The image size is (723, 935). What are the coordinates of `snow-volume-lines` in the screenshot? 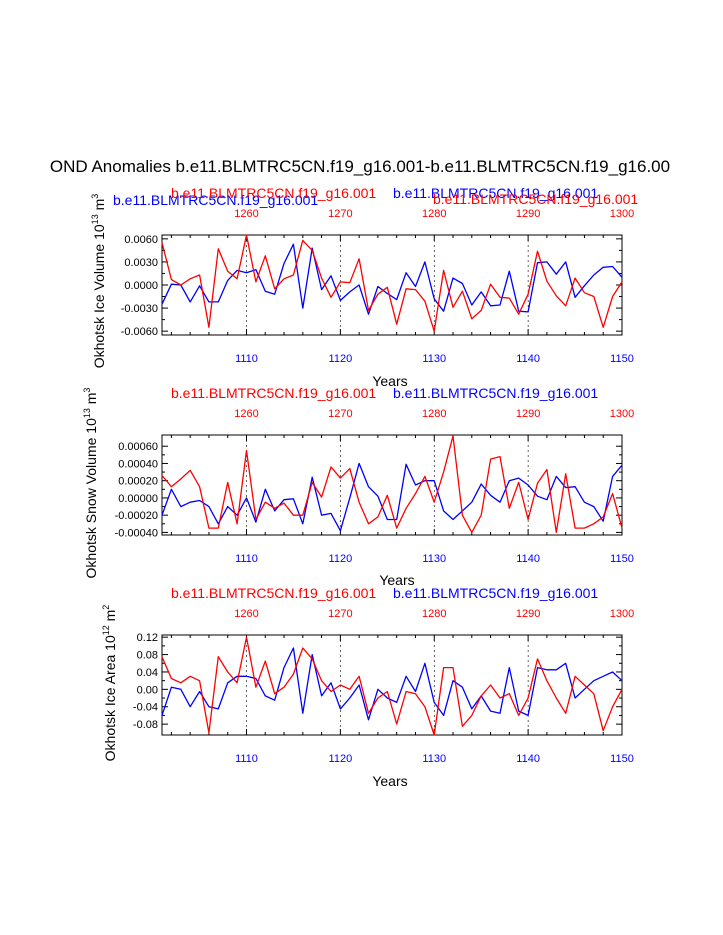 It's located at (392, 484).